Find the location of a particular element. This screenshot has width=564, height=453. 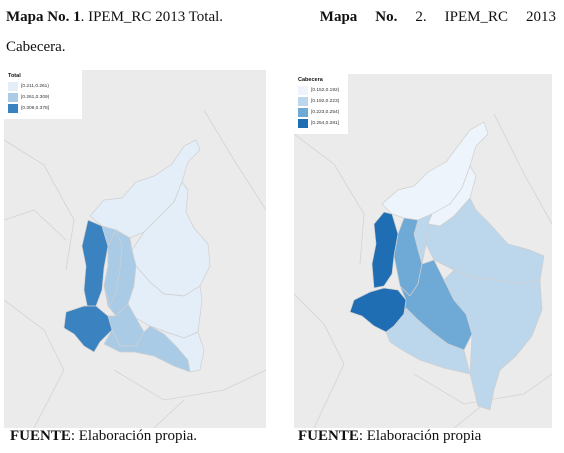

map-1-legend-title: Total is located at coordinates (14, 76).